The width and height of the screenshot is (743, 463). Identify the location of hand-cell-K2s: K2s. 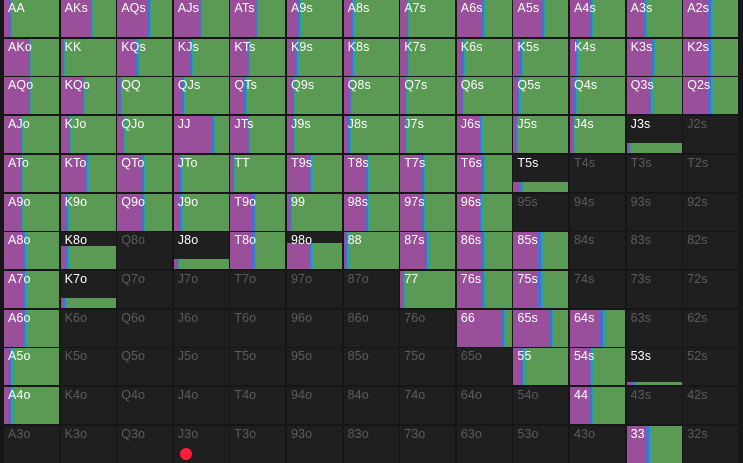
(711, 57).